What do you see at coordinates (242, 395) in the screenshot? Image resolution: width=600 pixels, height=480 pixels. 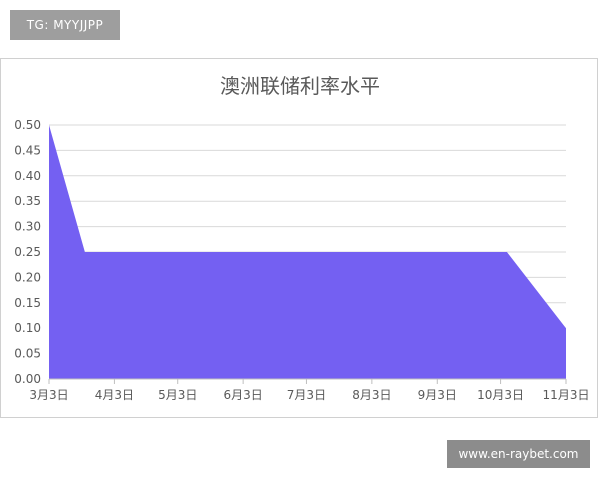 I see `x-tick-label-6月3日: 6月3日` at bounding box center [242, 395].